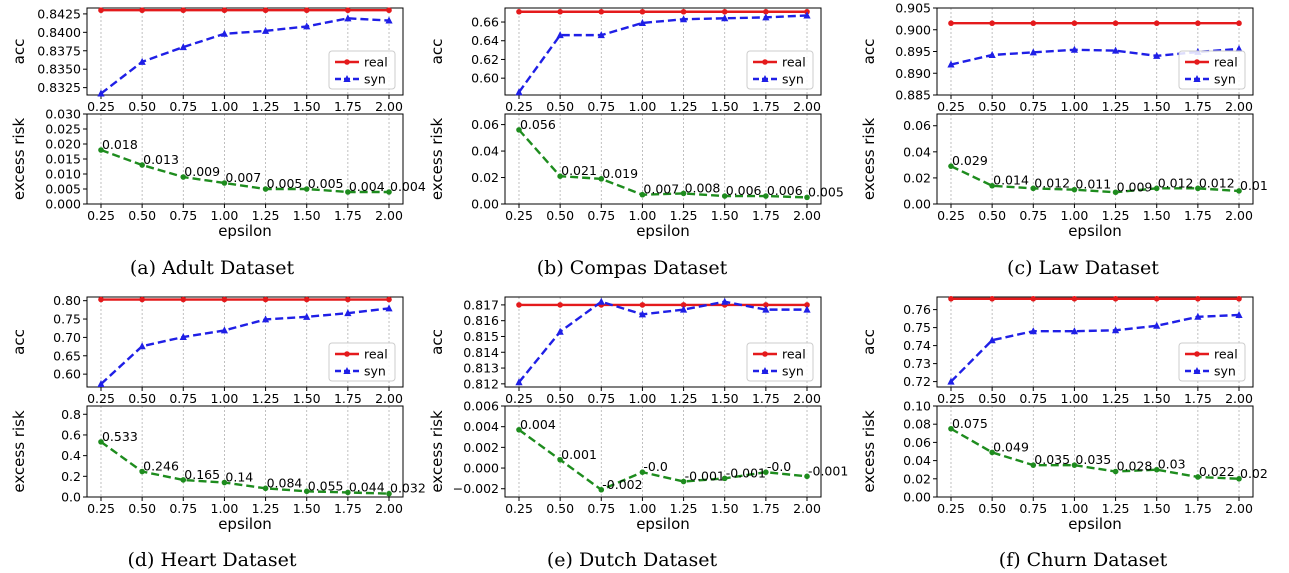  I want to click on acc-ytick-label: 0.66, so click(485, 22).